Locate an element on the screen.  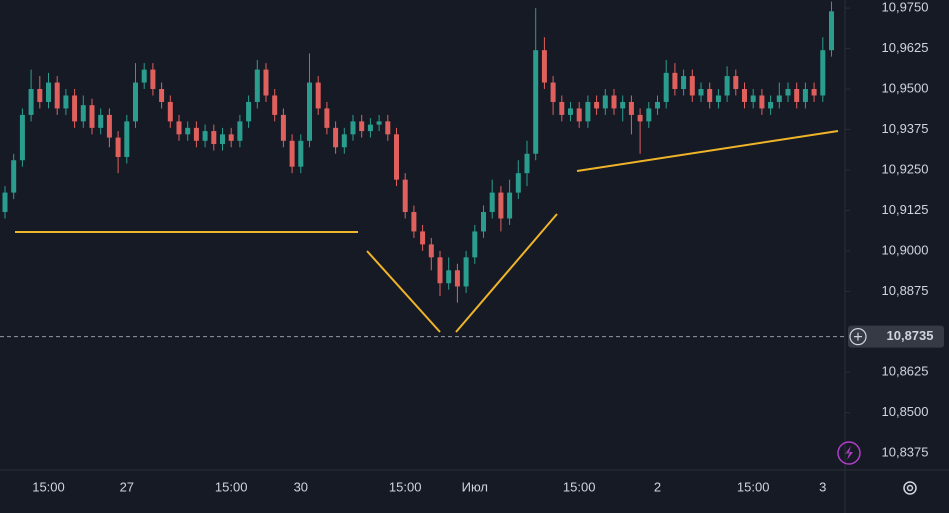
x-tick-label: 30 is located at coordinates (301, 486).